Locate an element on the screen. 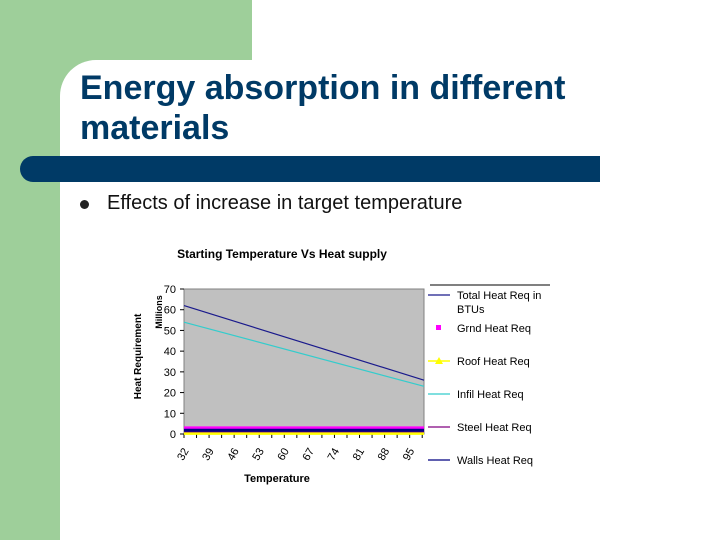  x-tick-label: 95 is located at coordinates (409, 454).